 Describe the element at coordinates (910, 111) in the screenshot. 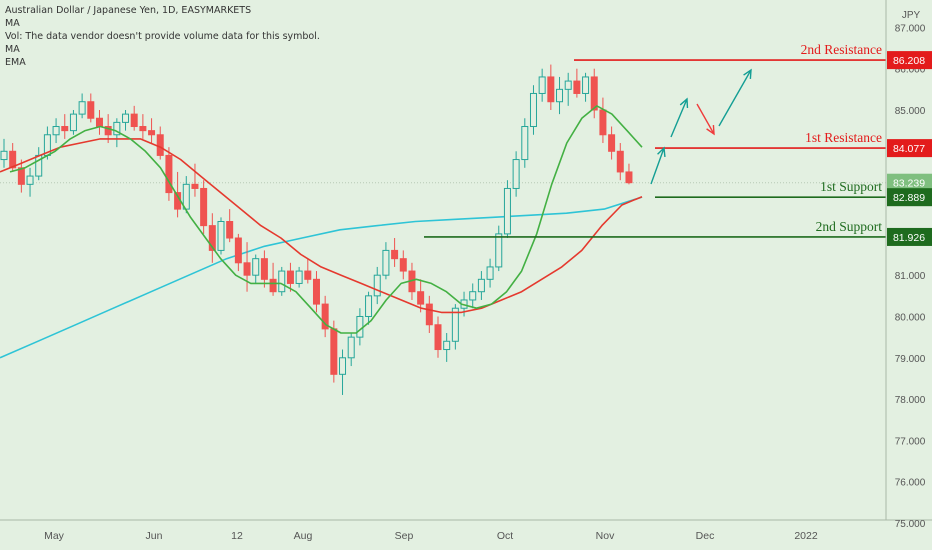

I see `price-tick-label: 85.000` at that location.